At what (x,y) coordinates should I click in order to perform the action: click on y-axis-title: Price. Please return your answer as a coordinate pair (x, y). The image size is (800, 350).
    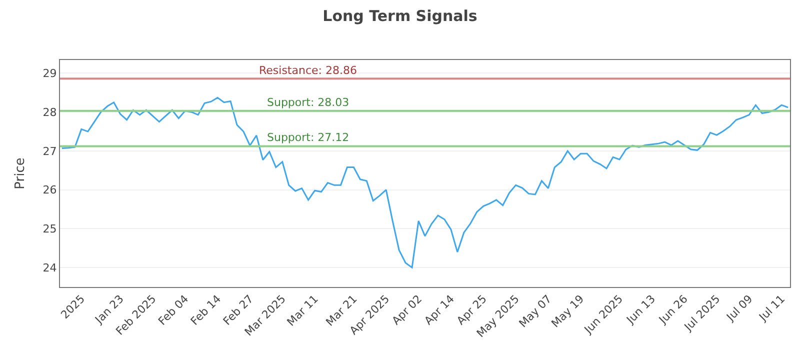
    Looking at the image, I should click on (20, 174).